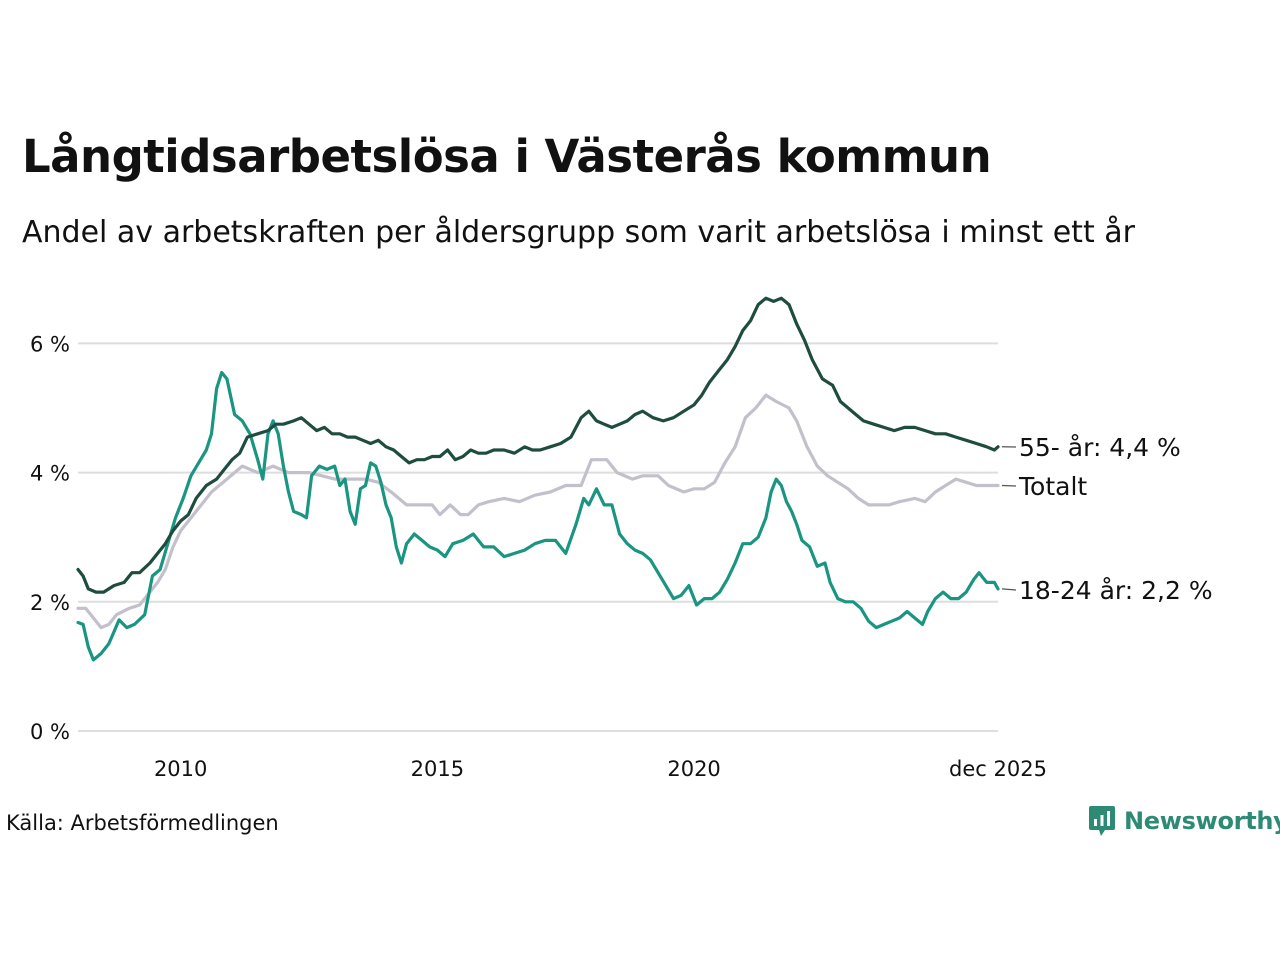  What do you see at coordinates (142, 823) in the screenshot?
I see `source-note: Källa: Arbetsförmedlingen` at bounding box center [142, 823].